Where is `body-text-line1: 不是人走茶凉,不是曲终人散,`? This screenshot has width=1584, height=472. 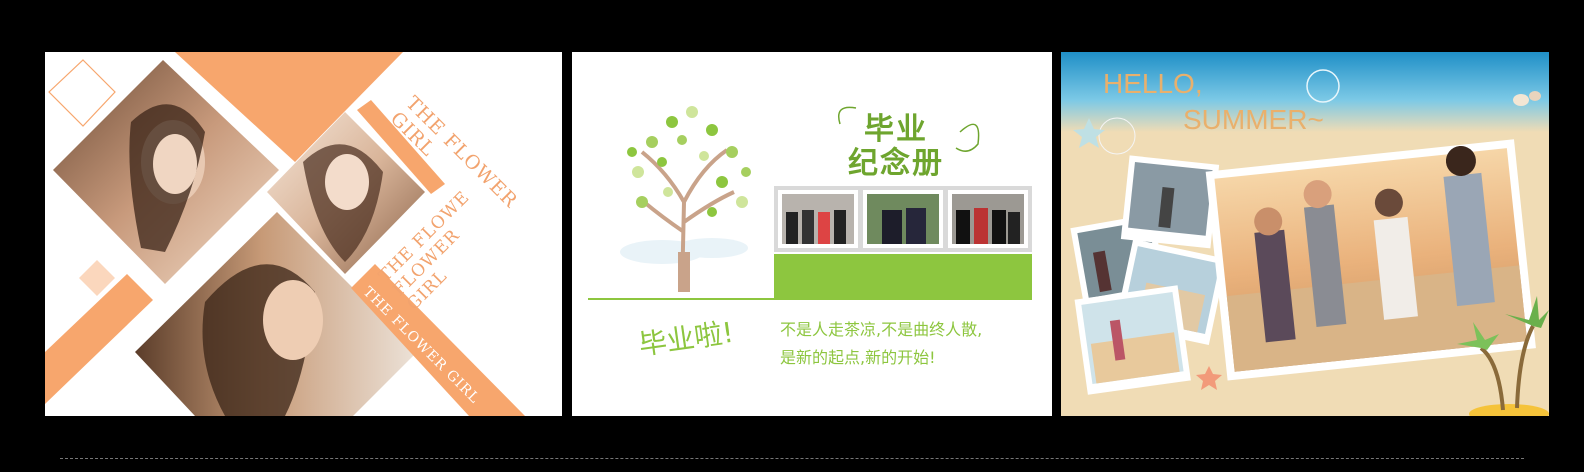
body-text-line1: 不是人走茶凉,不是曲终人散, is located at coordinates (881, 329).